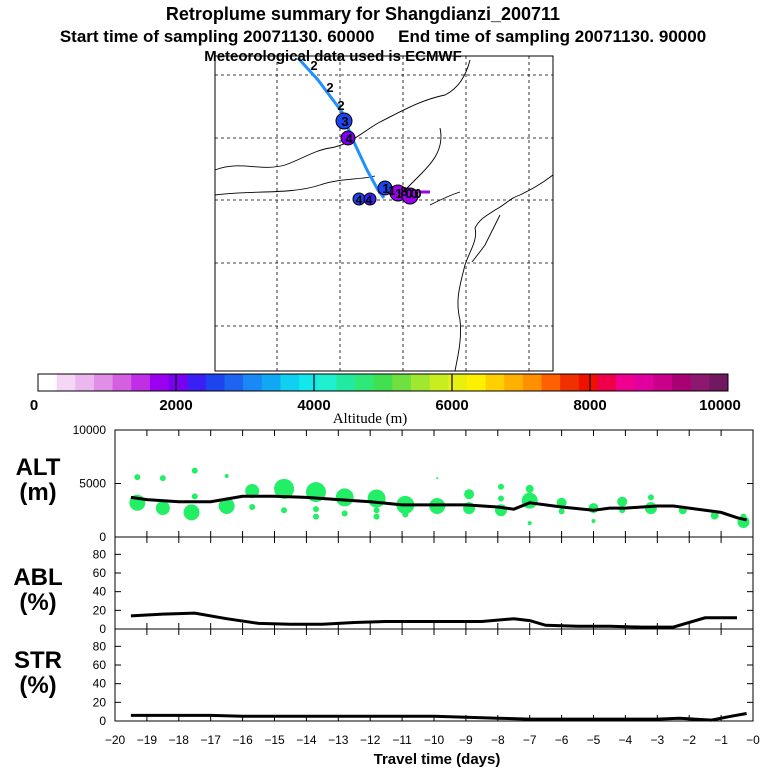 This screenshot has height=768, width=768. I want to click on x-tick-label: −1, so click(721, 740).